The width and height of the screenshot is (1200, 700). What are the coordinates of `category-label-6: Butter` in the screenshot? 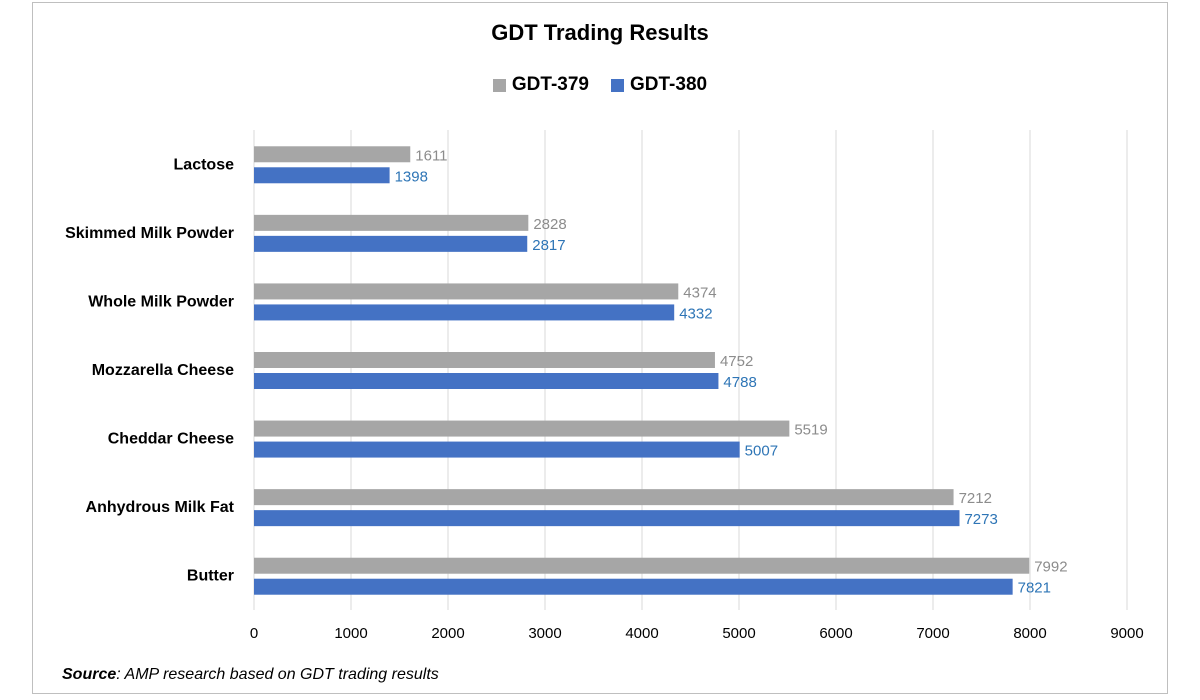 It's located at (210, 576).